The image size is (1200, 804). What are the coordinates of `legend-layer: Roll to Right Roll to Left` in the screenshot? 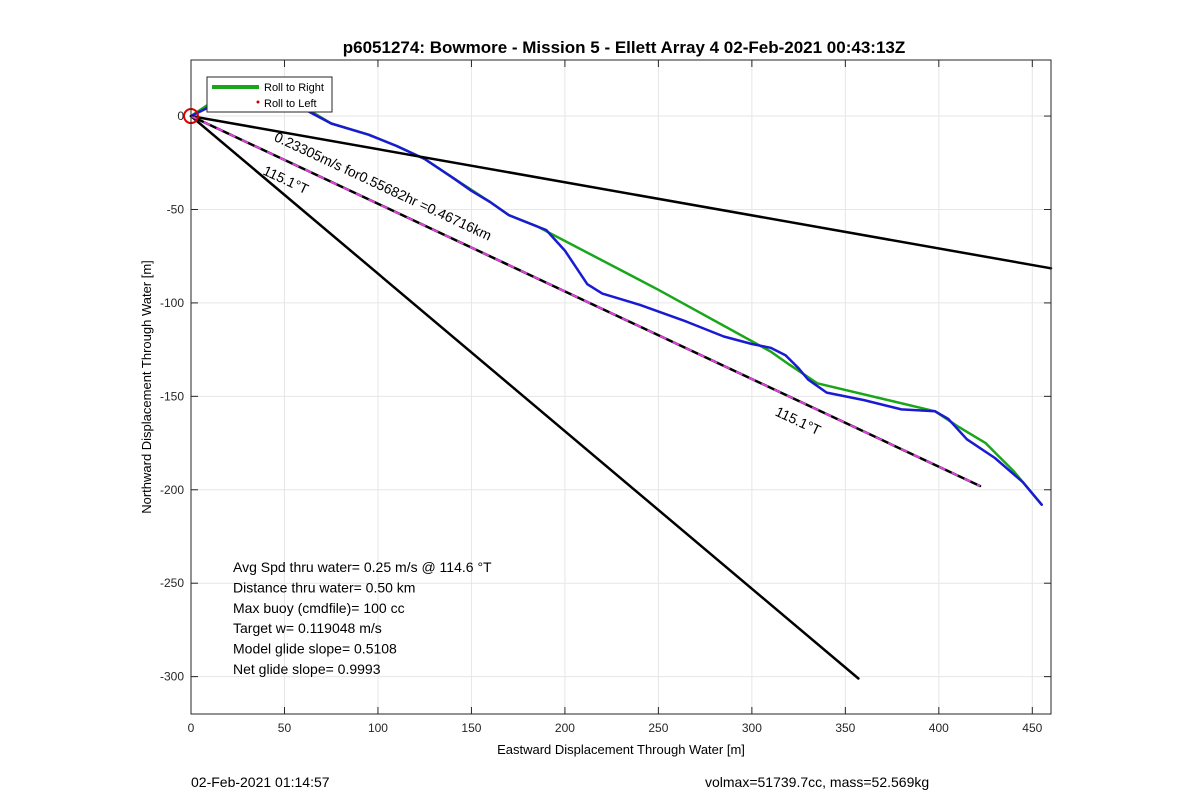 It's located at (269, 94).